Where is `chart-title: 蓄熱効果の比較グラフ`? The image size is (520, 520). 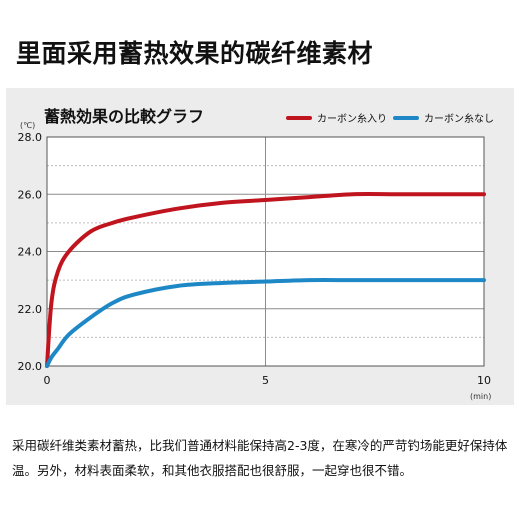
chart-title: 蓄熱効果の比較グラフ is located at coordinates (124, 116).